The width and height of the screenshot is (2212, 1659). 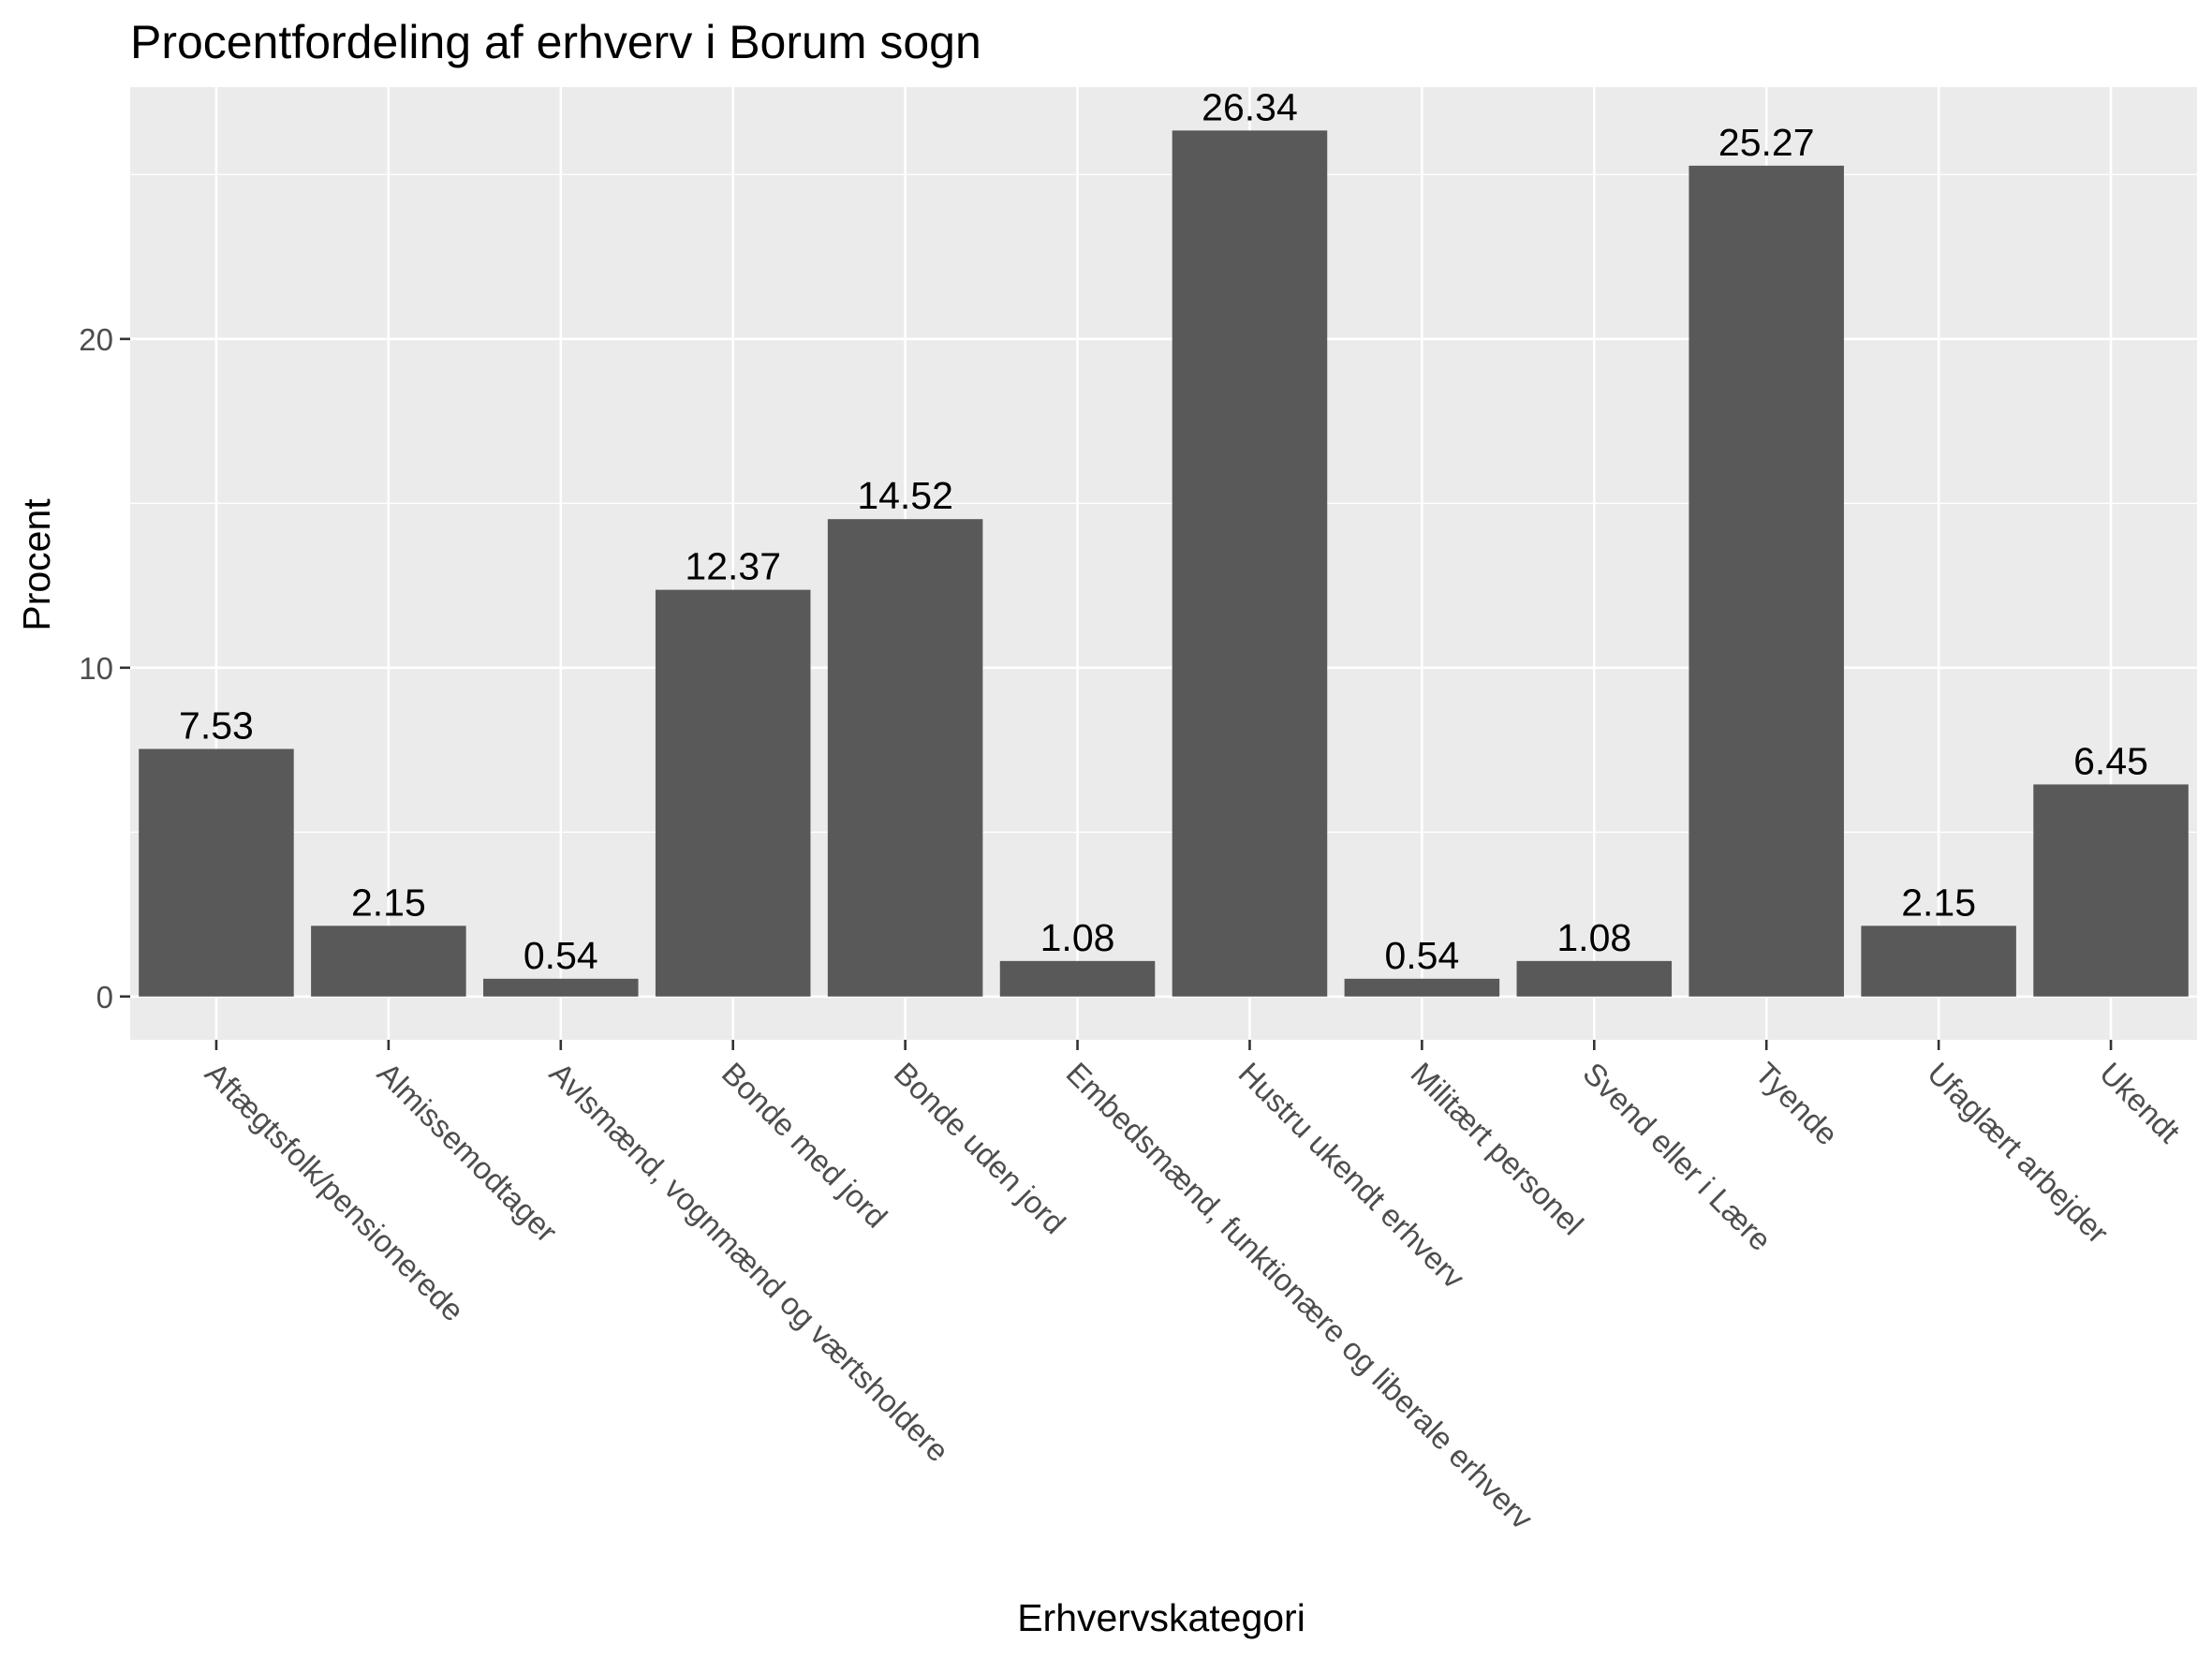 I want to click on x-axis-title: Erhvervskategori, so click(x=1161, y=1617).